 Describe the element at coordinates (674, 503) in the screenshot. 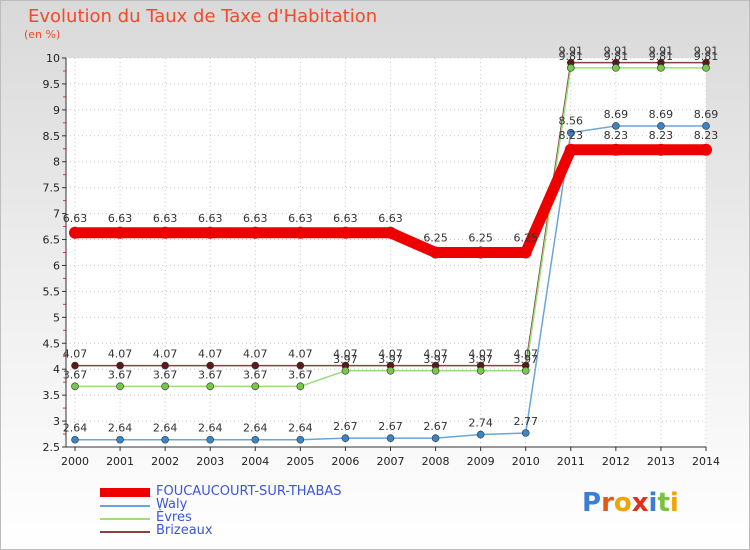

I see `logo-letter: i` at that location.